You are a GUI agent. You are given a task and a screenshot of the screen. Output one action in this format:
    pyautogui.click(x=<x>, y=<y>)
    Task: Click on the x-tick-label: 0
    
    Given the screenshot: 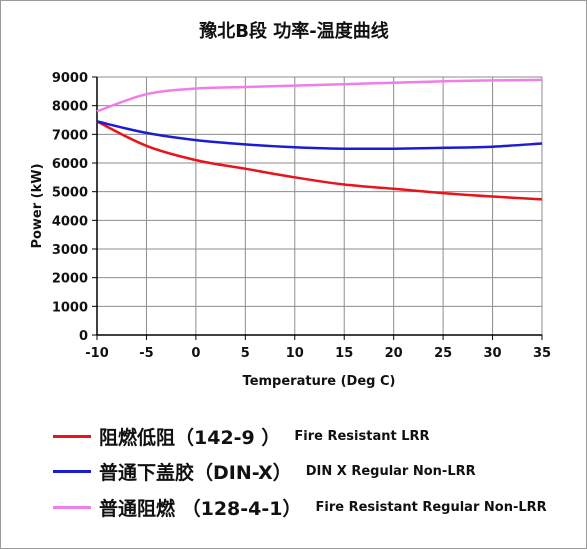 What is the action you would take?
    pyautogui.click(x=195, y=353)
    